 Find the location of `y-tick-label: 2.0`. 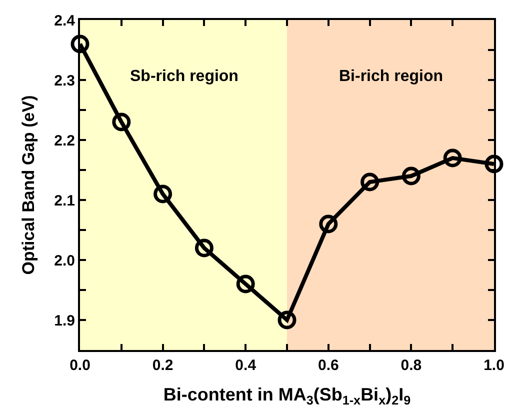

y-tick-label: 2.0 is located at coordinates (64, 261).